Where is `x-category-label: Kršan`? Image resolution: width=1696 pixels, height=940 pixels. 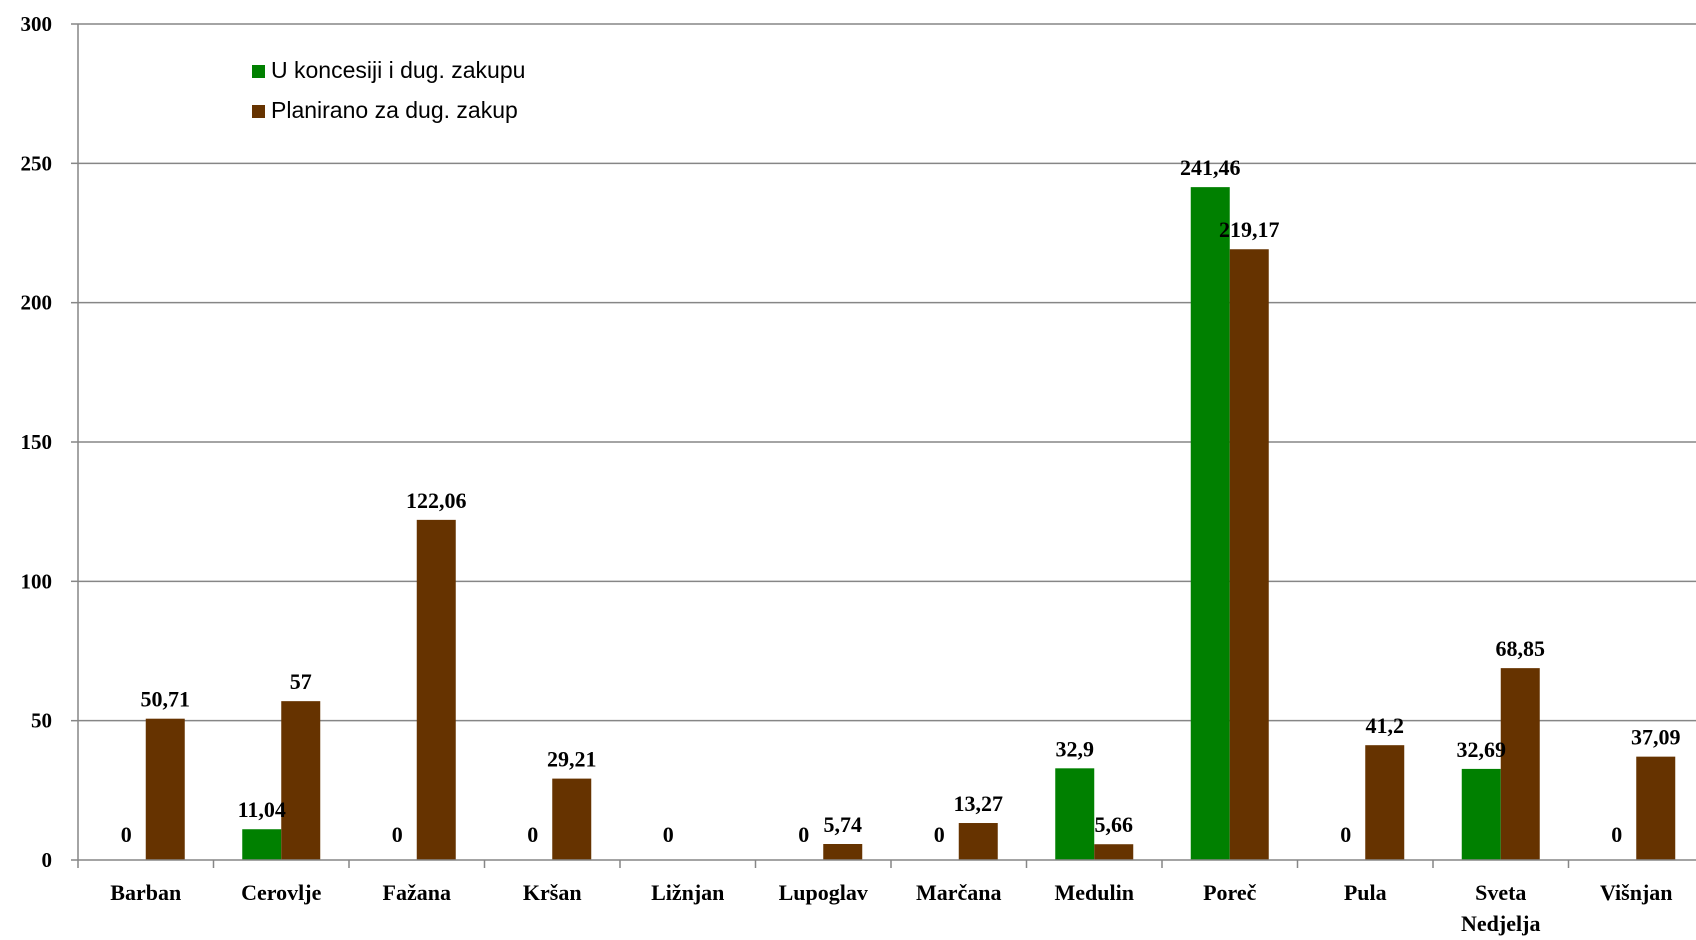 x-category-label: Kršan is located at coordinates (552, 892).